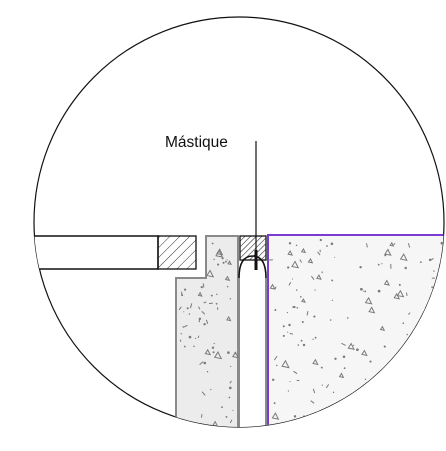 This screenshot has height=451, width=446. I want to click on left-slab, so click(96, 252).